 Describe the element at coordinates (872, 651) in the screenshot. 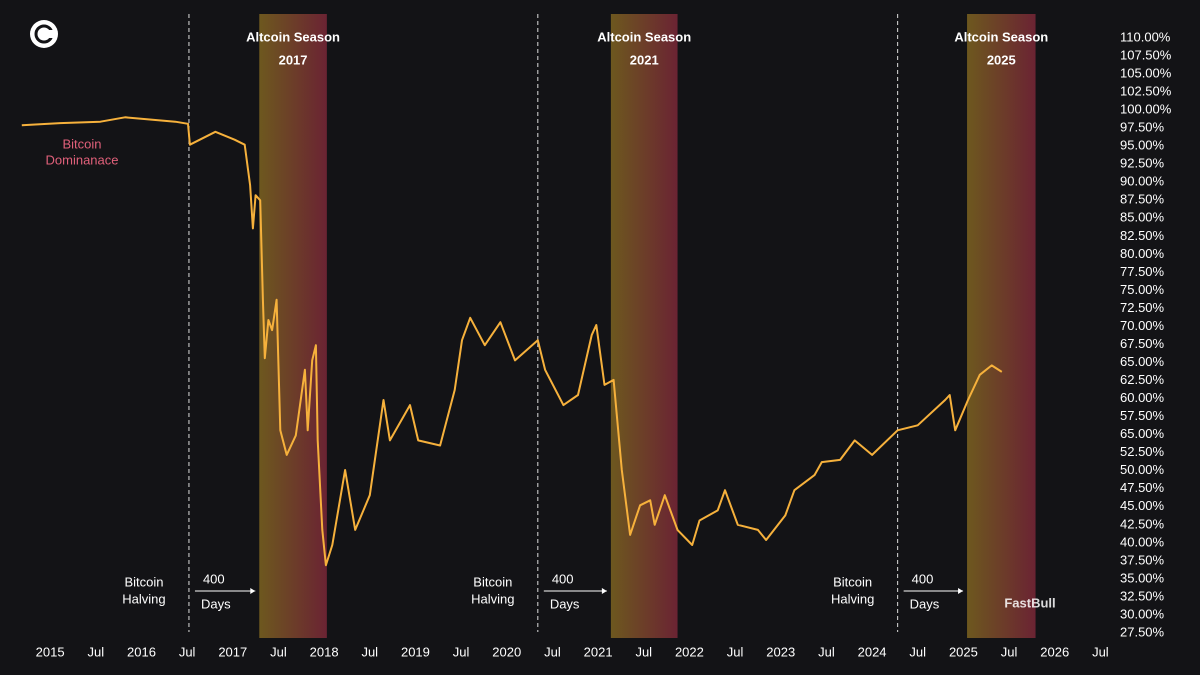

I see `x-tick-label: 2024` at that location.